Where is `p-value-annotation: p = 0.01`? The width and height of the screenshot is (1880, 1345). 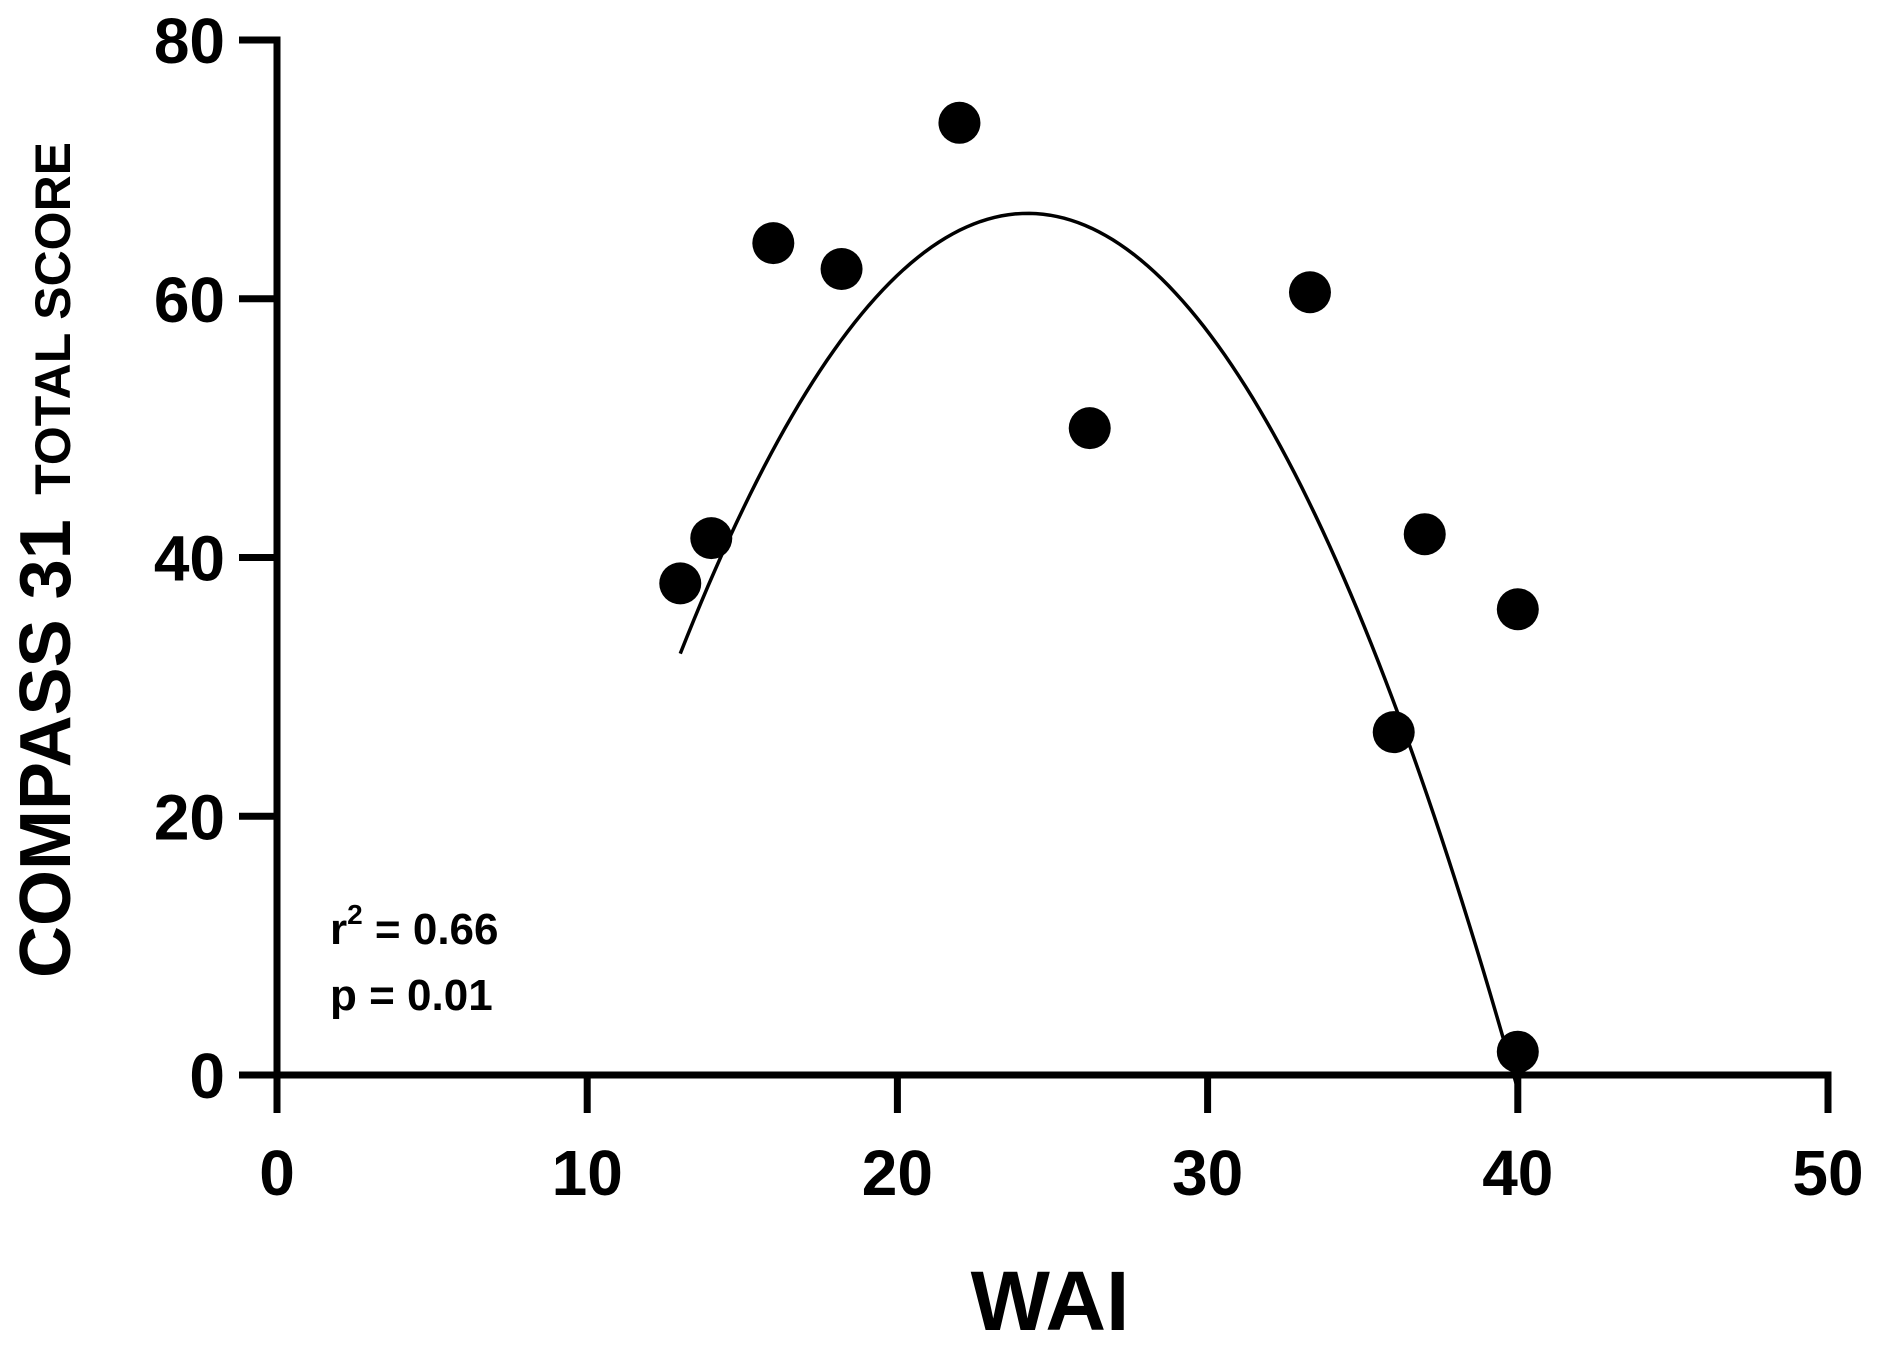 p-value-annotation: p = 0.01 is located at coordinates (411, 995).